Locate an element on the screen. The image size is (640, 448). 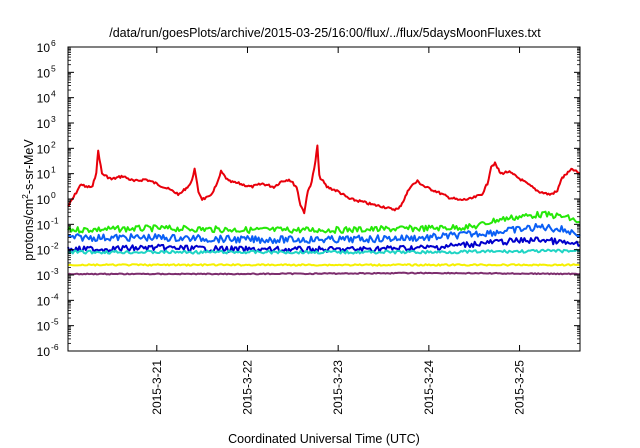
y-tick-exponent: 1 is located at coordinates (53, 170).